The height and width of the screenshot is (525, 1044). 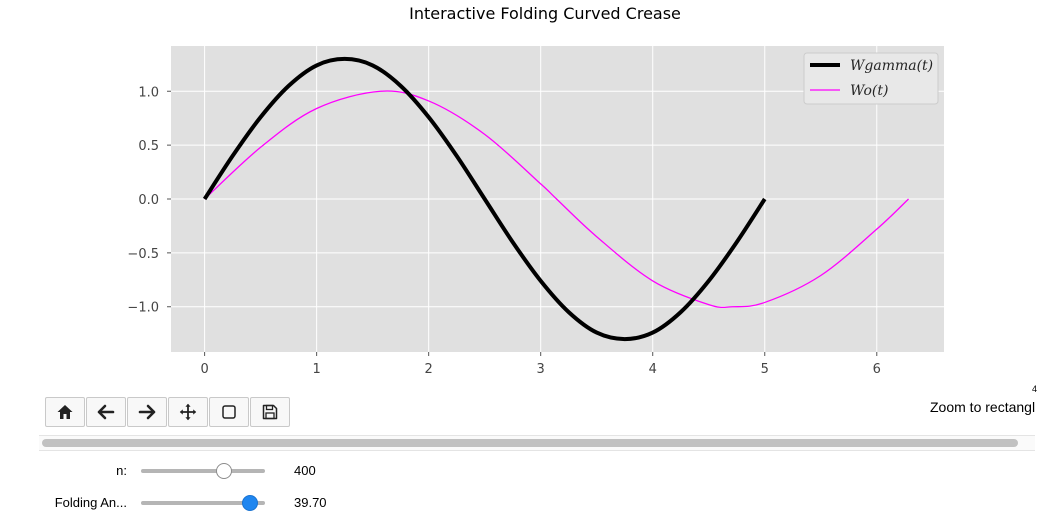 I want to click on back-button, so click(x=106, y=412).